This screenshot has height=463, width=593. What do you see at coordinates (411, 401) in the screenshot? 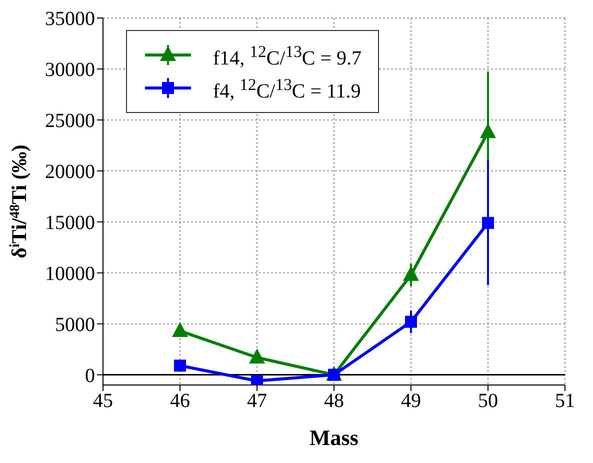
I see `x-tick-label: 49` at bounding box center [411, 401].